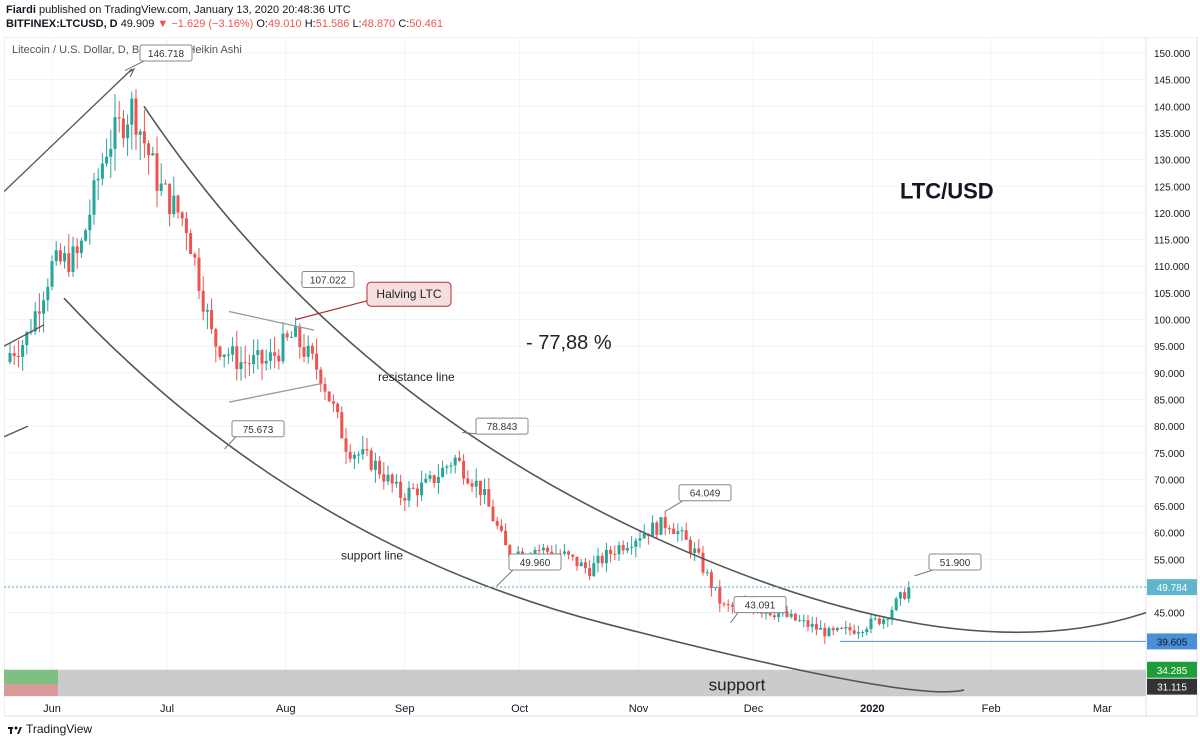 The height and width of the screenshot is (745, 1200). I want to click on open-value: 49.010, so click(285, 24).